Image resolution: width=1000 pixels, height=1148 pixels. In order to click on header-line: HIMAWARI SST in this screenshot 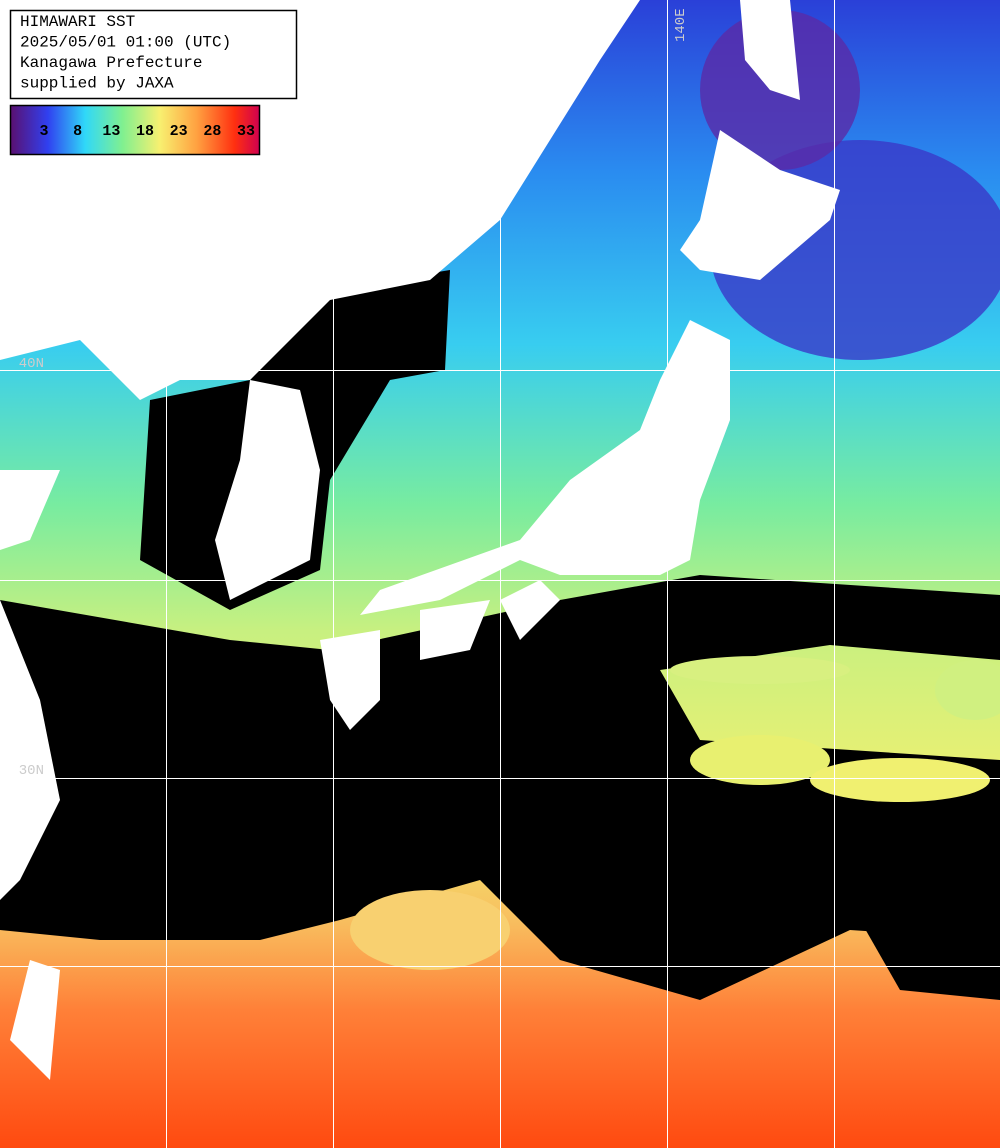, I will do `click(77, 22)`.